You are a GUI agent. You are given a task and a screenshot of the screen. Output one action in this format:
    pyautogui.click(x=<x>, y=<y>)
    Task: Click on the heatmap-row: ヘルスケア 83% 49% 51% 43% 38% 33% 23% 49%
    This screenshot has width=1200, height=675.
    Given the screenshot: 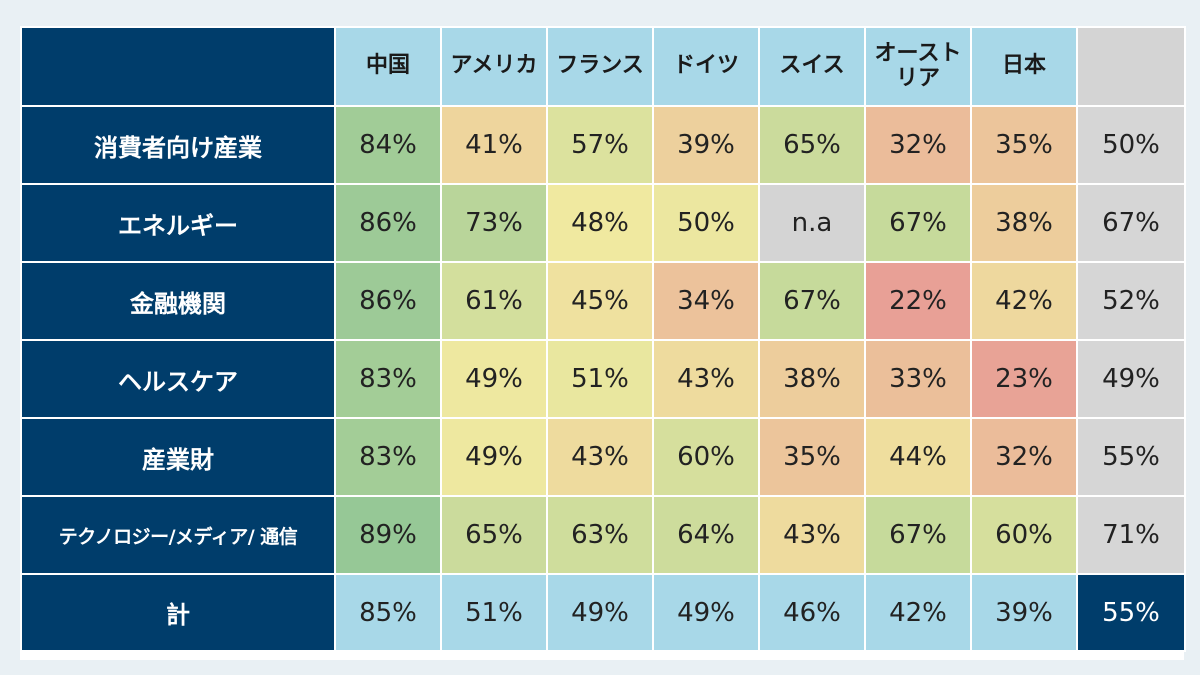 What is the action you would take?
    pyautogui.click(x=603, y=379)
    